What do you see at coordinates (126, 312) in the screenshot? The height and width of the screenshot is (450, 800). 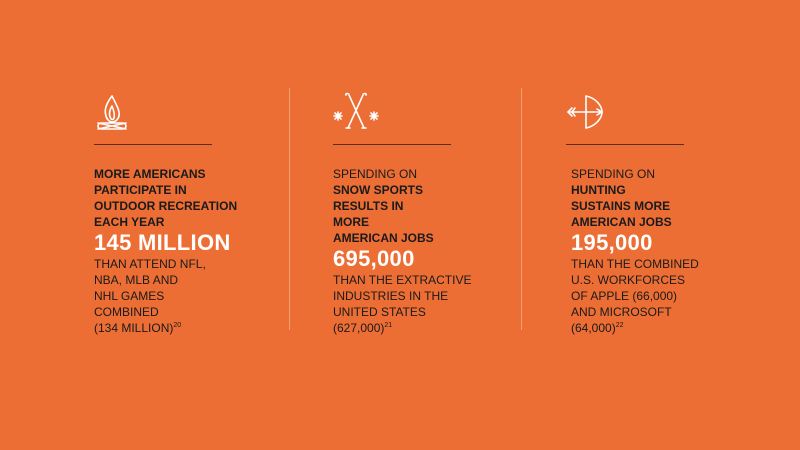 I see `body-line: COMBINED` at bounding box center [126, 312].